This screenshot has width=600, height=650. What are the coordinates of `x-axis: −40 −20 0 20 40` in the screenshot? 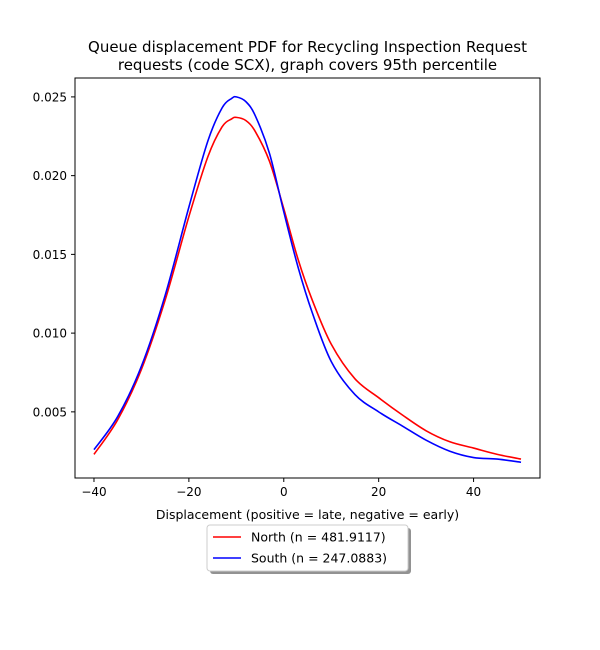 It's located at (281, 488).